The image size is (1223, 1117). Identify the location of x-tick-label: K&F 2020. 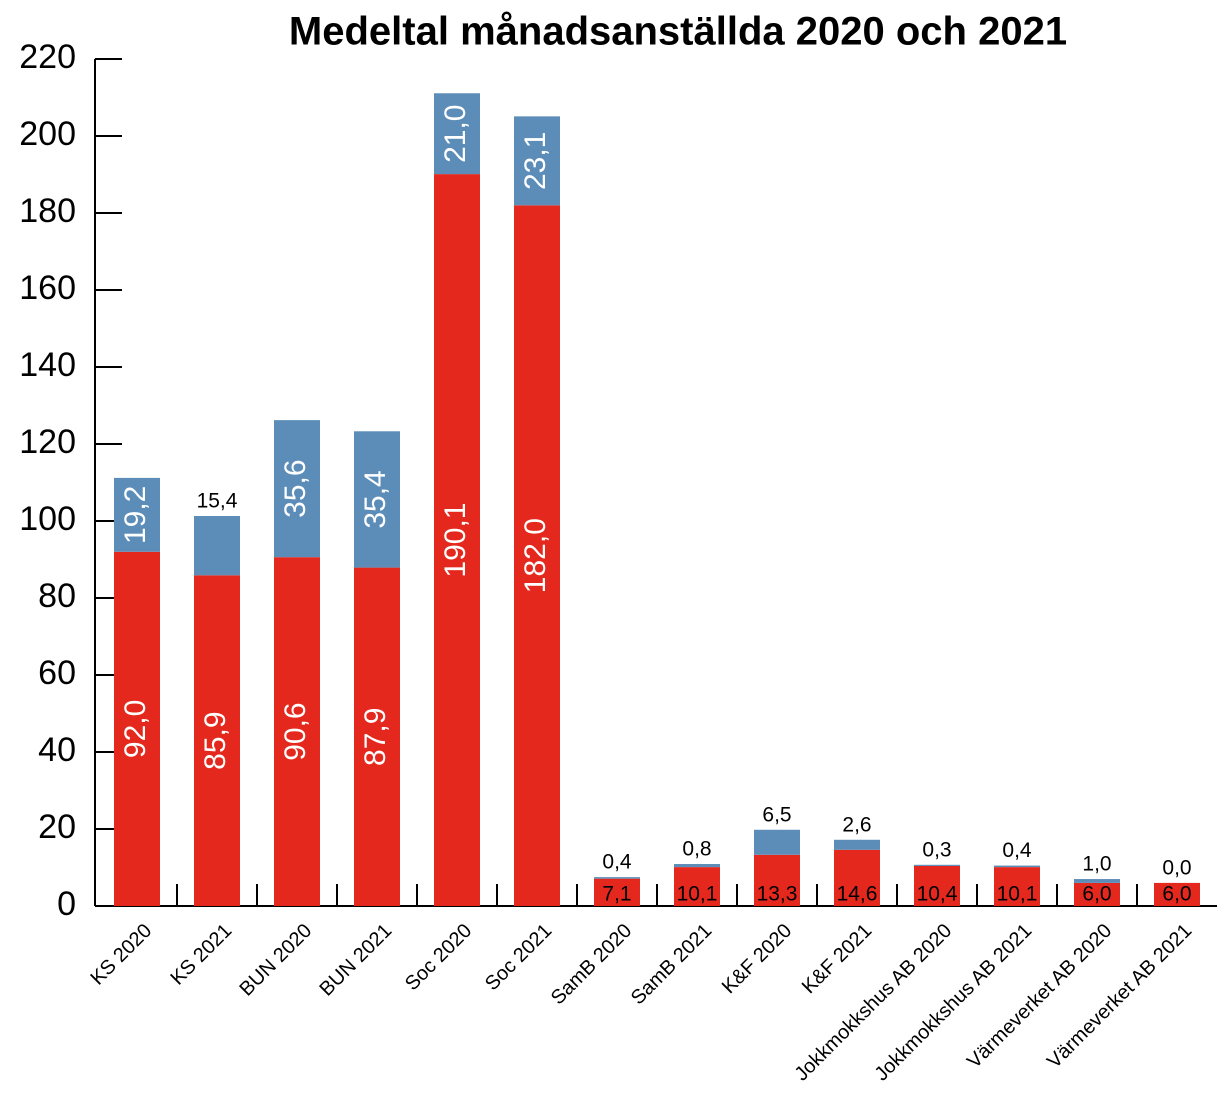
(757, 959).